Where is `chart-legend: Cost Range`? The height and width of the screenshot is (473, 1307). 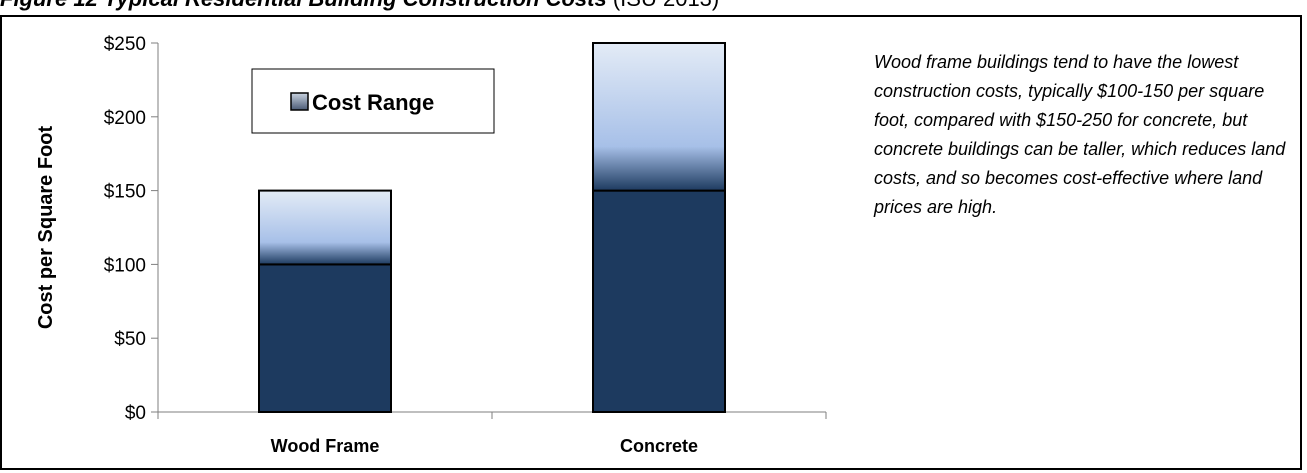 chart-legend: Cost Range is located at coordinates (373, 101).